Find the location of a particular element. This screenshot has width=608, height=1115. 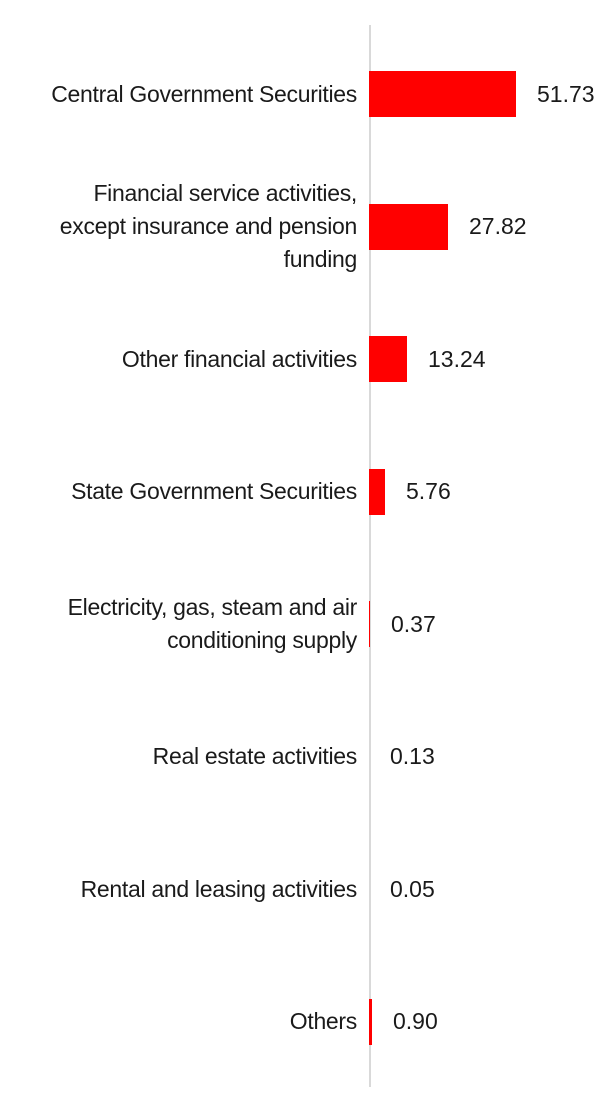

value-label: 0.05 is located at coordinates (412, 888).